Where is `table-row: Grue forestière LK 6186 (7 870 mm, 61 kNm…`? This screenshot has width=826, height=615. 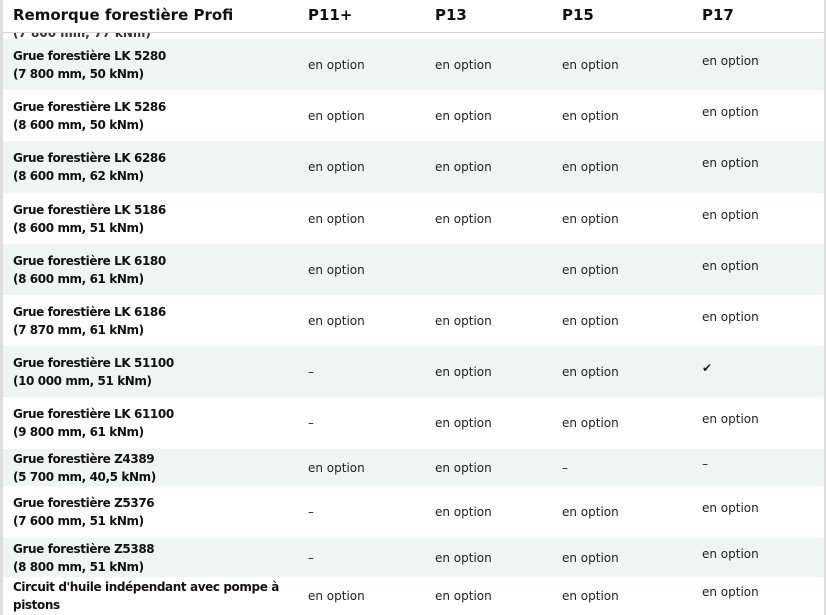 table-row: Grue forestière LK 6186 (7 870 mm, 61 kNm… is located at coordinates (413, 320).